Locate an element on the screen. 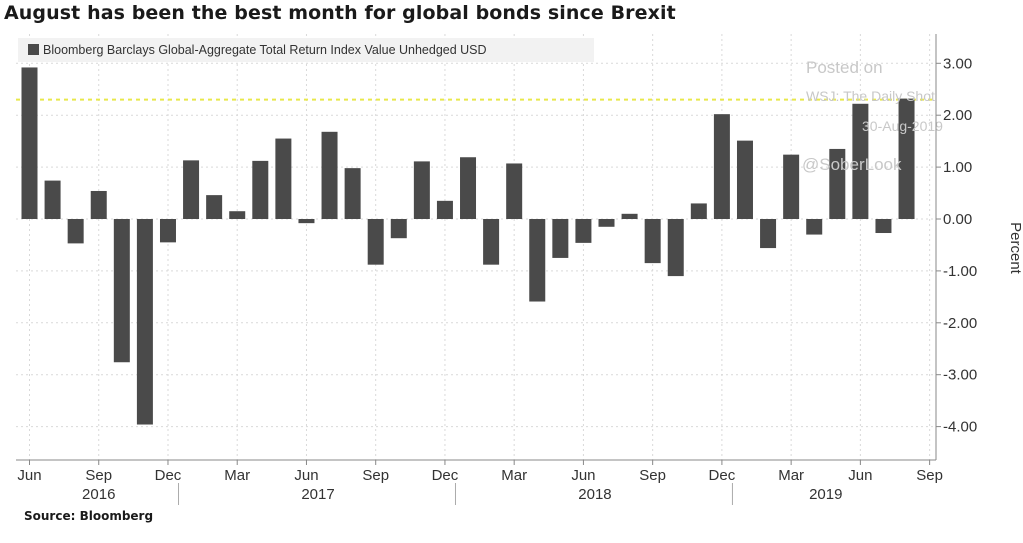 This screenshot has width=1023, height=543. y-tick-label: 0.00 is located at coordinates (957, 219).